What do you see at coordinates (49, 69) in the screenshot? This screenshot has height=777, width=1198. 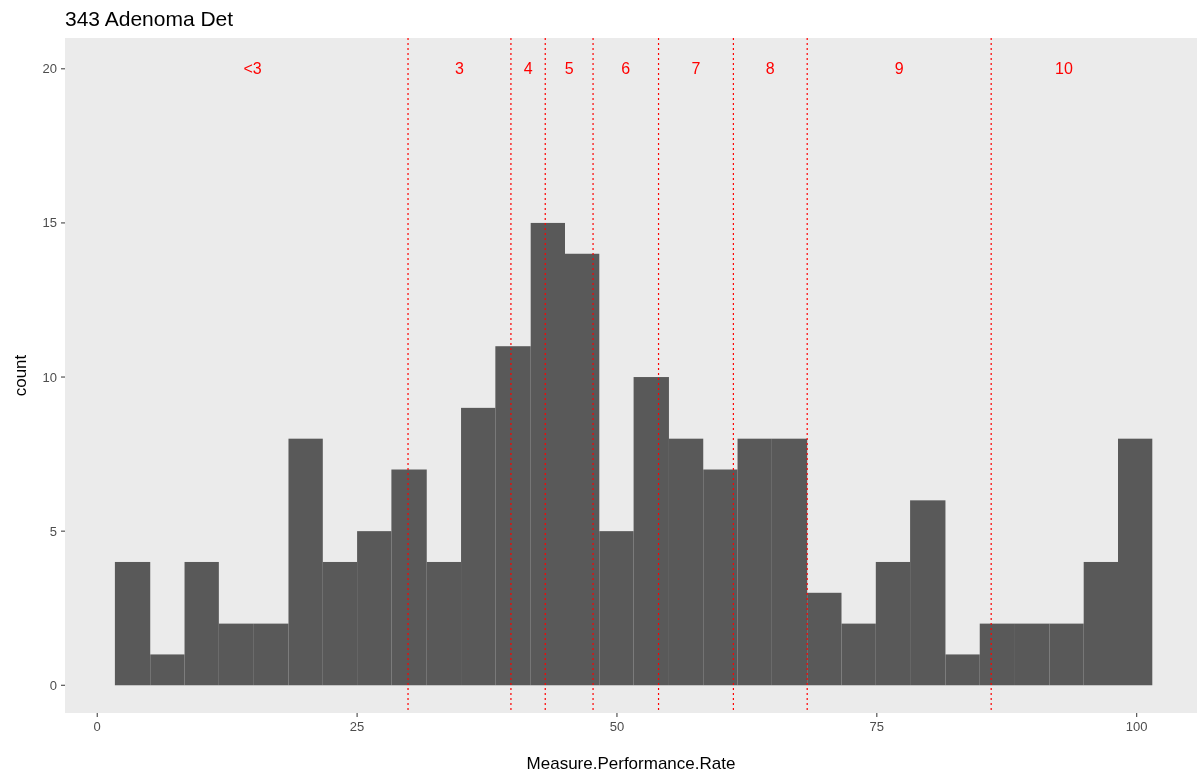 I see `y-tick-label: 20` at bounding box center [49, 69].